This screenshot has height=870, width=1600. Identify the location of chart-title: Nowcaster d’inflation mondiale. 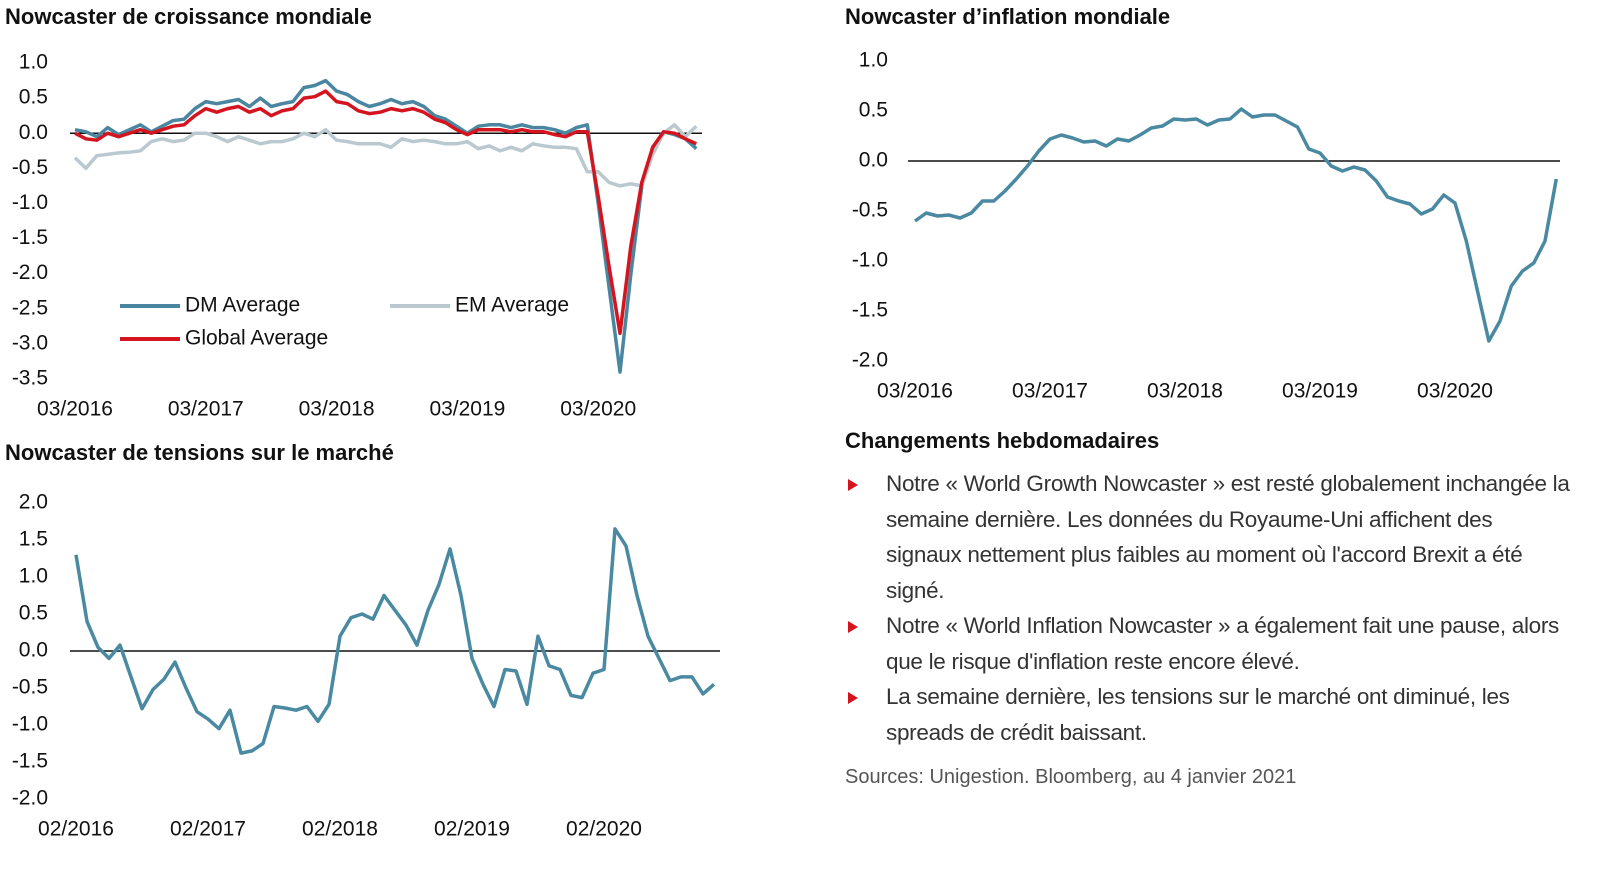
(1007, 16).